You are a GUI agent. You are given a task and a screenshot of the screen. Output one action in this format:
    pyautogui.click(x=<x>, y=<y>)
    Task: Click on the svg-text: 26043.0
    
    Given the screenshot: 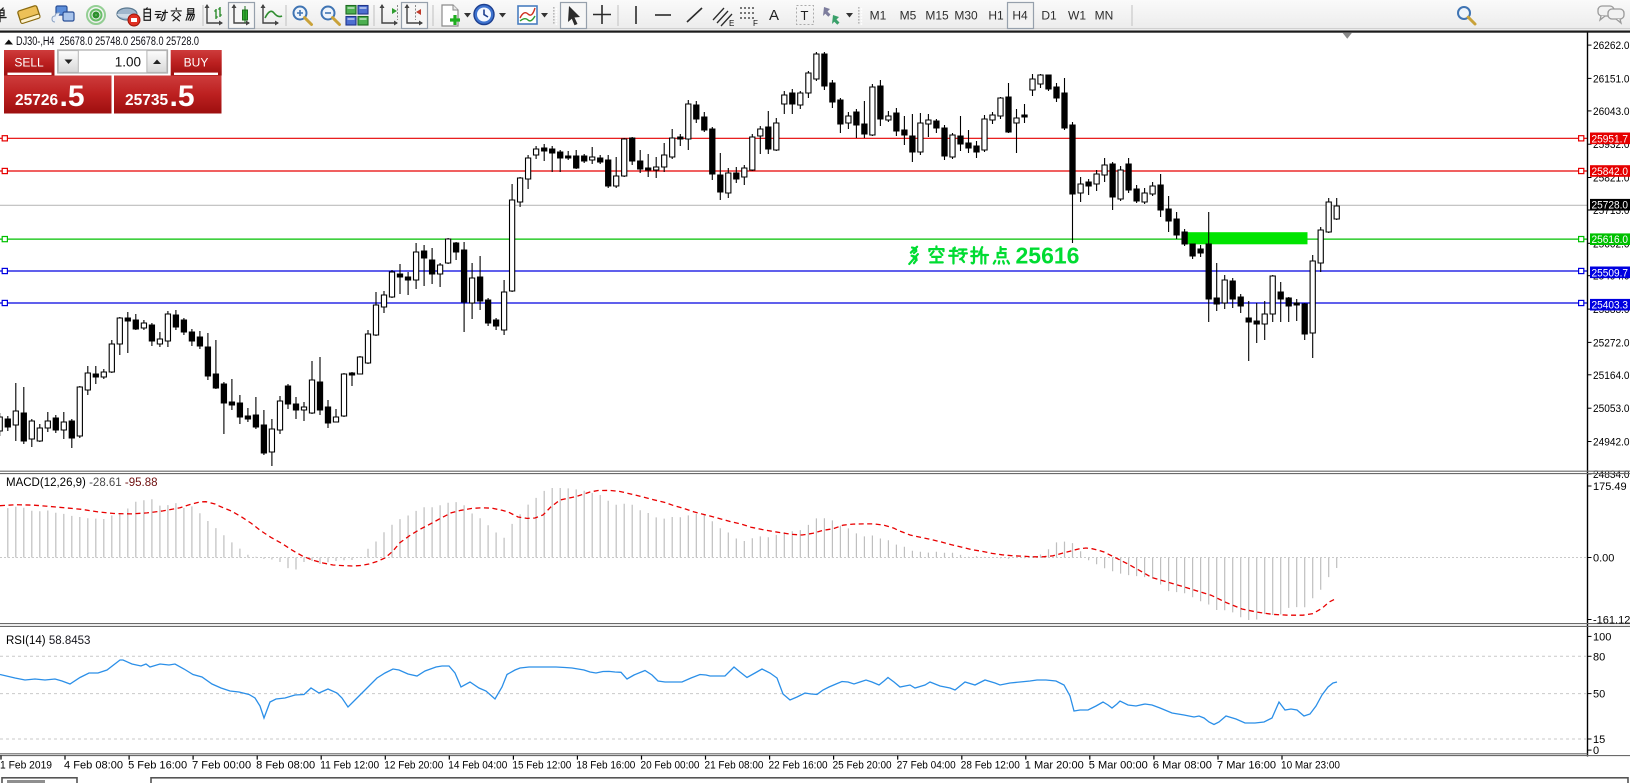 What is the action you would take?
    pyautogui.click(x=1611, y=112)
    